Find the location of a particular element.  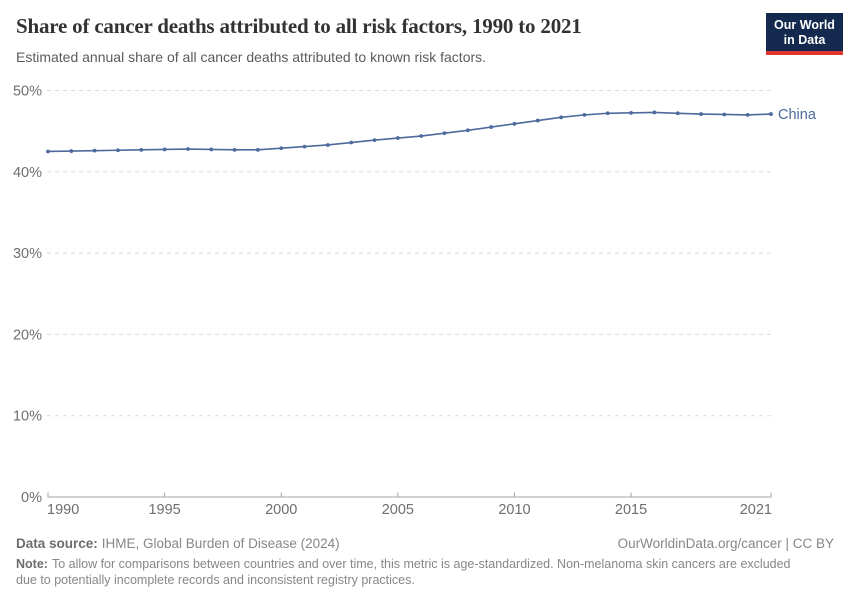

x-tick-label: 2010 is located at coordinates (514, 510).